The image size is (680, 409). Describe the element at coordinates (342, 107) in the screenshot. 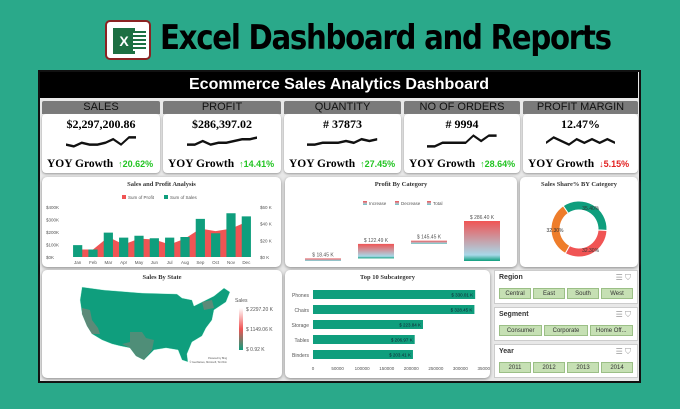

I see `kpi-header: QUANTITY` at that location.